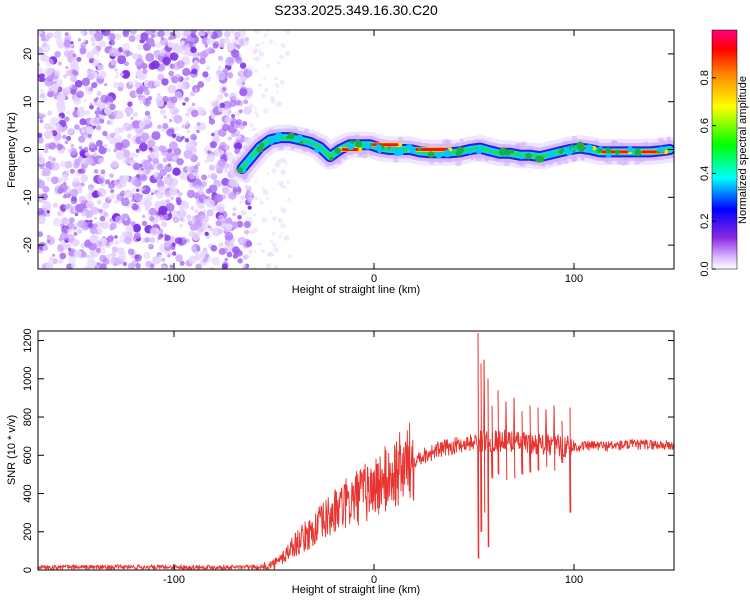 This screenshot has height=600, width=750. Describe the element at coordinates (705, 268) in the screenshot. I see `colorbar-tick-label: 0.0` at that location.